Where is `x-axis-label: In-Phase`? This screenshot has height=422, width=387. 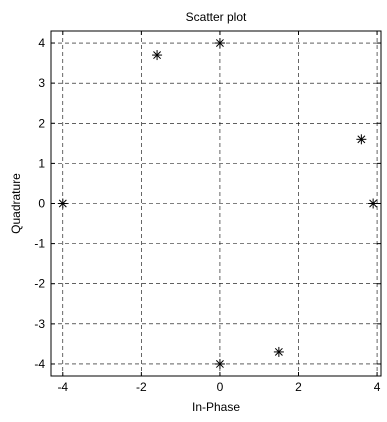
x-axis-label: In-Phase is located at coordinates (216, 407).